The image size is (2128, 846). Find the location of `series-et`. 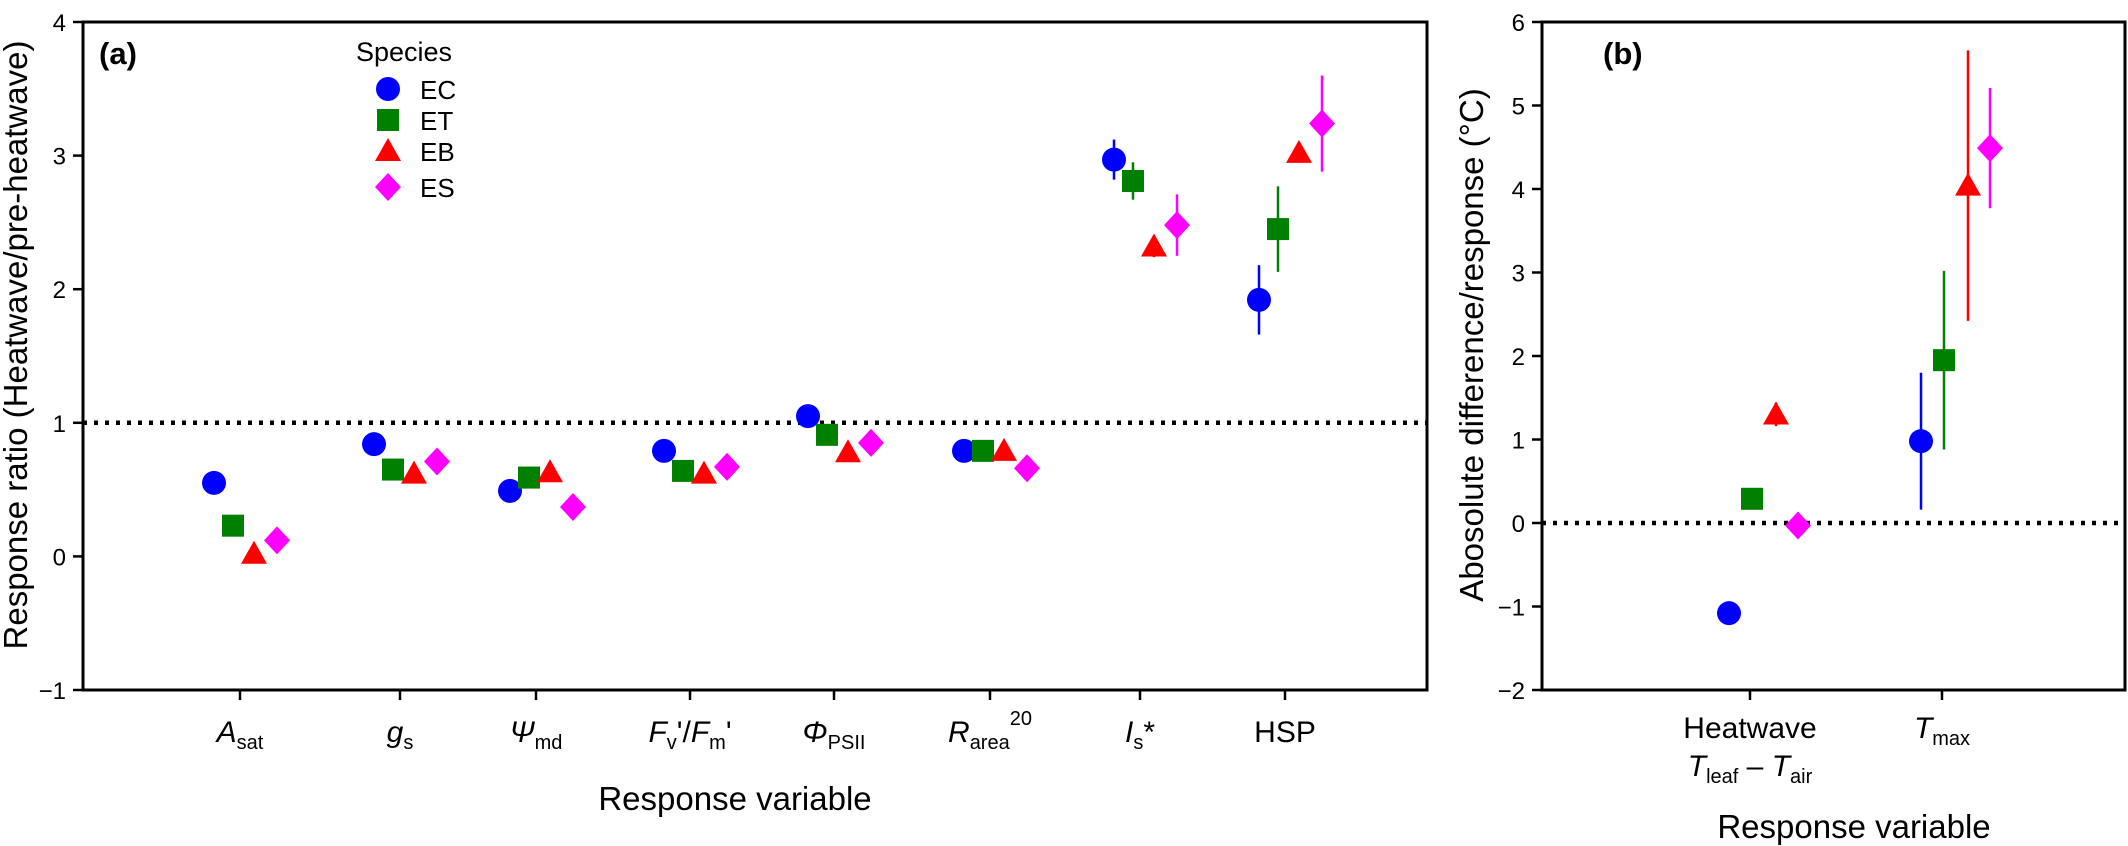

series-et is located at coordinates (1848, 390).